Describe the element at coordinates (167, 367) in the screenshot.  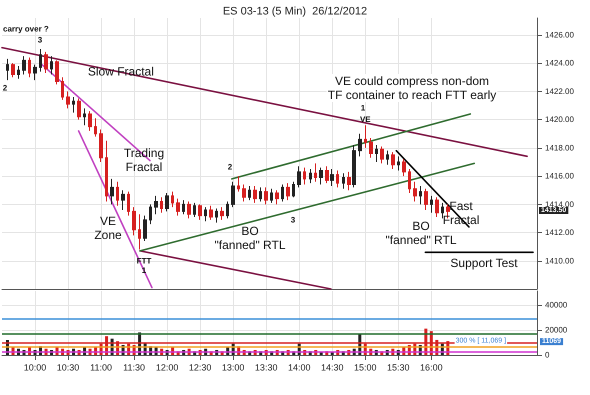
I see `x-tick-label: 12:00` at that location.